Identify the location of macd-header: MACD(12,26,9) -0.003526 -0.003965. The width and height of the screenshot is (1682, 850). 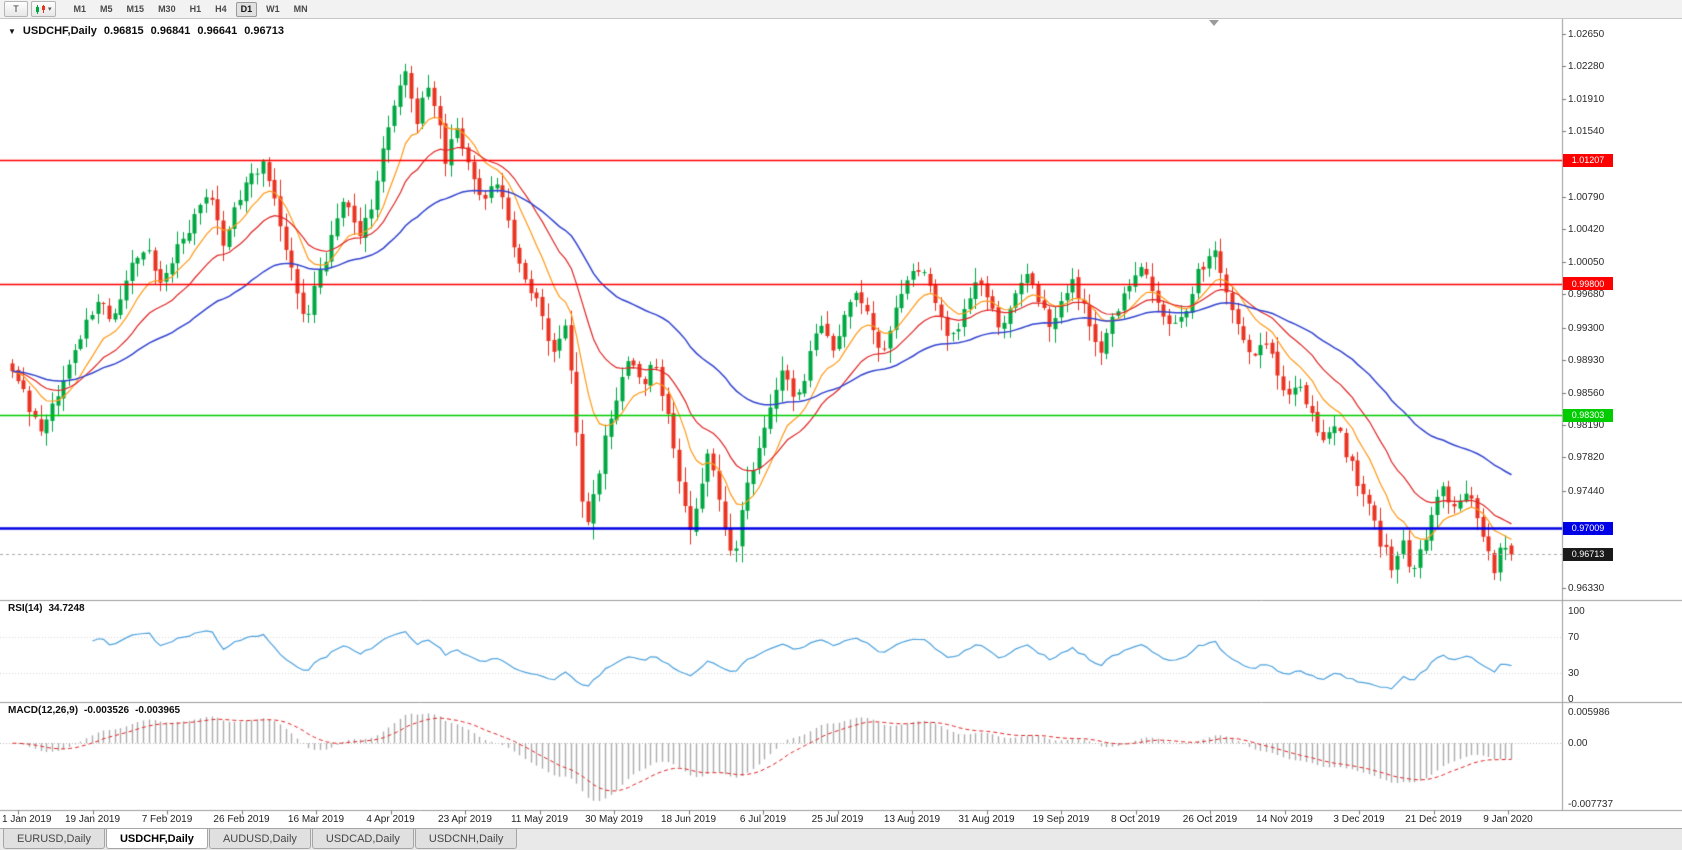
(94, 710).